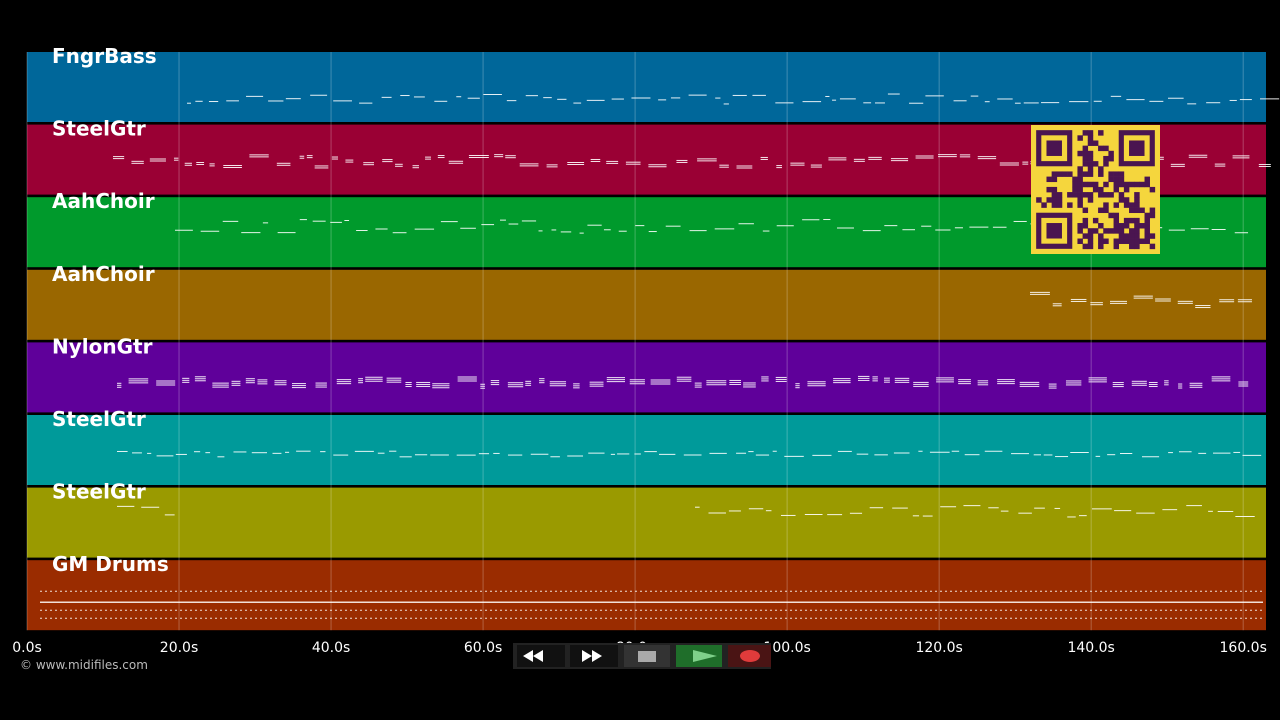  I want to click on track-name: SteelGtr, so click(99, 419).